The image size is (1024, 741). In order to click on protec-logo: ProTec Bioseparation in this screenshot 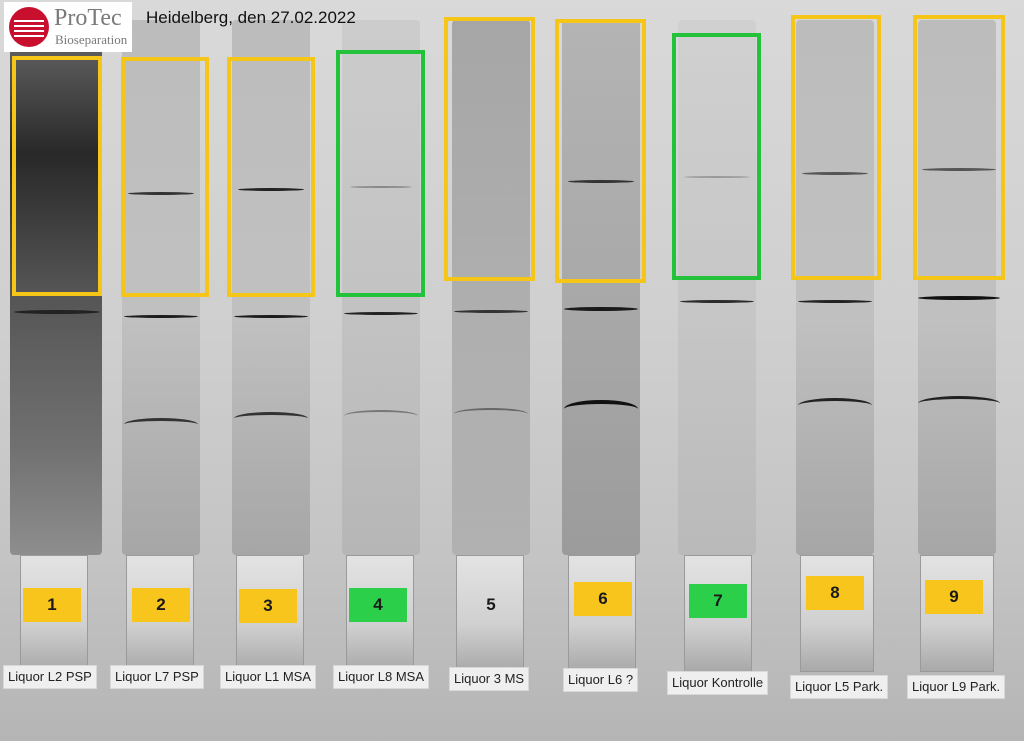, I will do `click(68, 27)`.